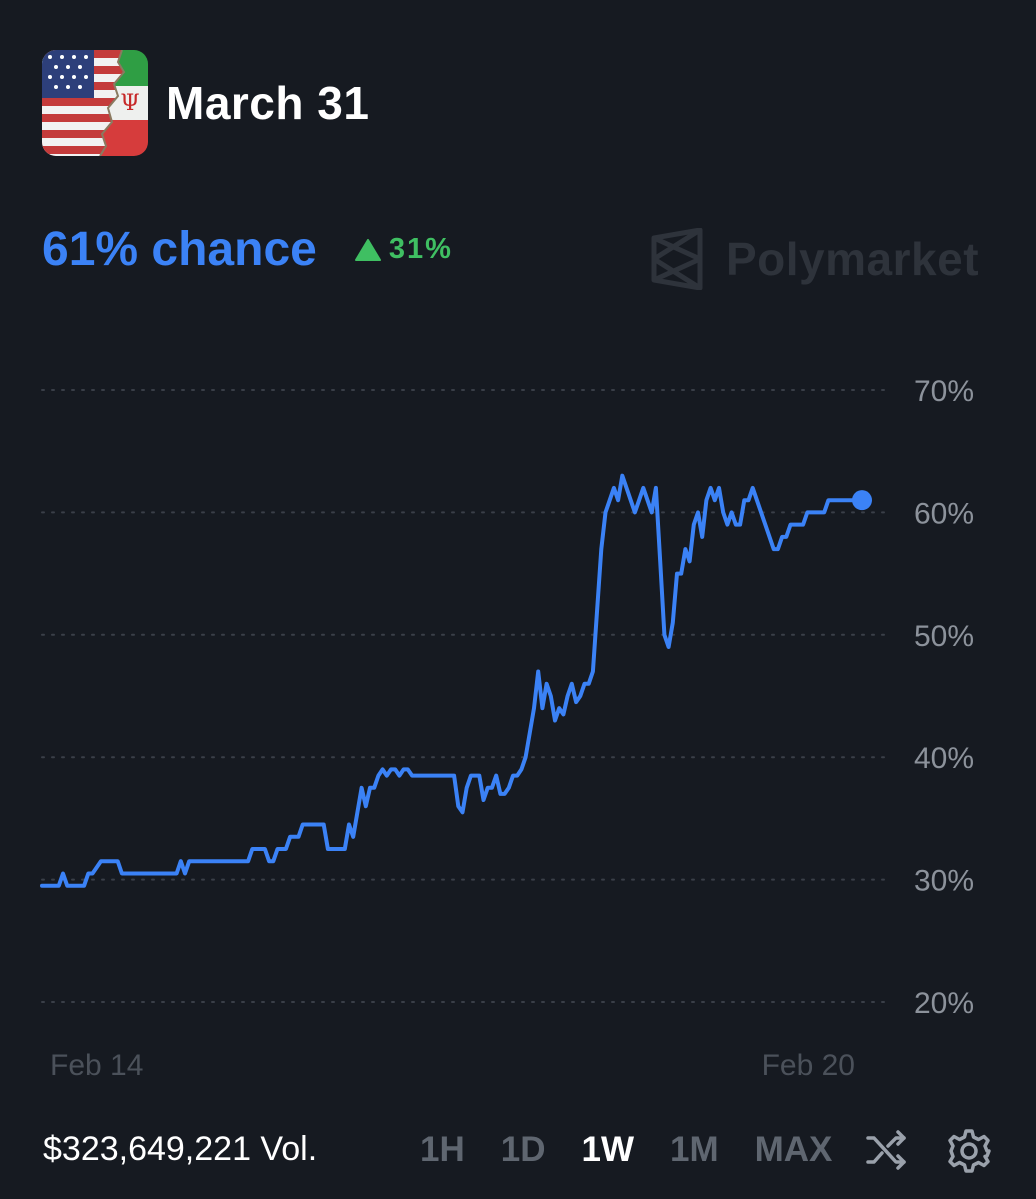 This screenshot has height=1199, width=1036. I want to click on y-tick-label: 20%, so click(944, 1003).